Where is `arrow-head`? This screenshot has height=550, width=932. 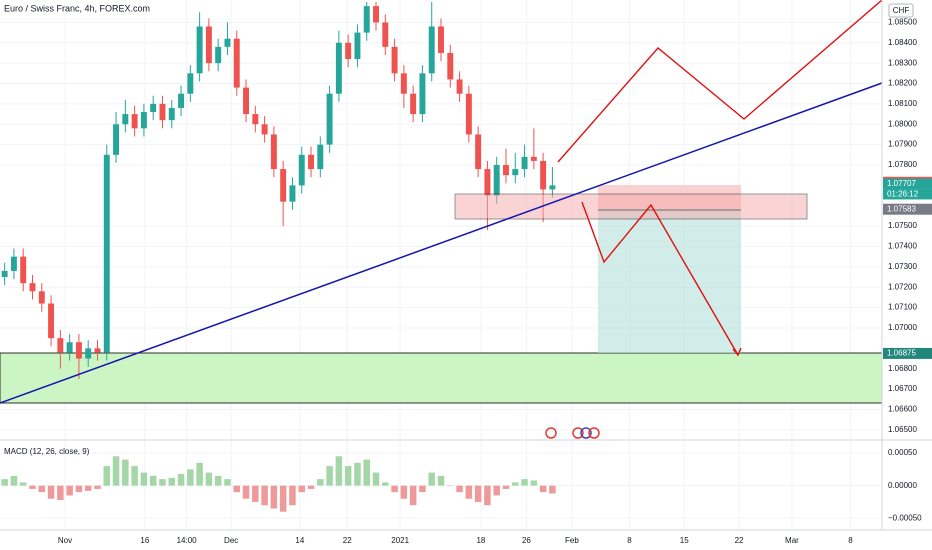 arrow-head is located at coordinates (737, 352).